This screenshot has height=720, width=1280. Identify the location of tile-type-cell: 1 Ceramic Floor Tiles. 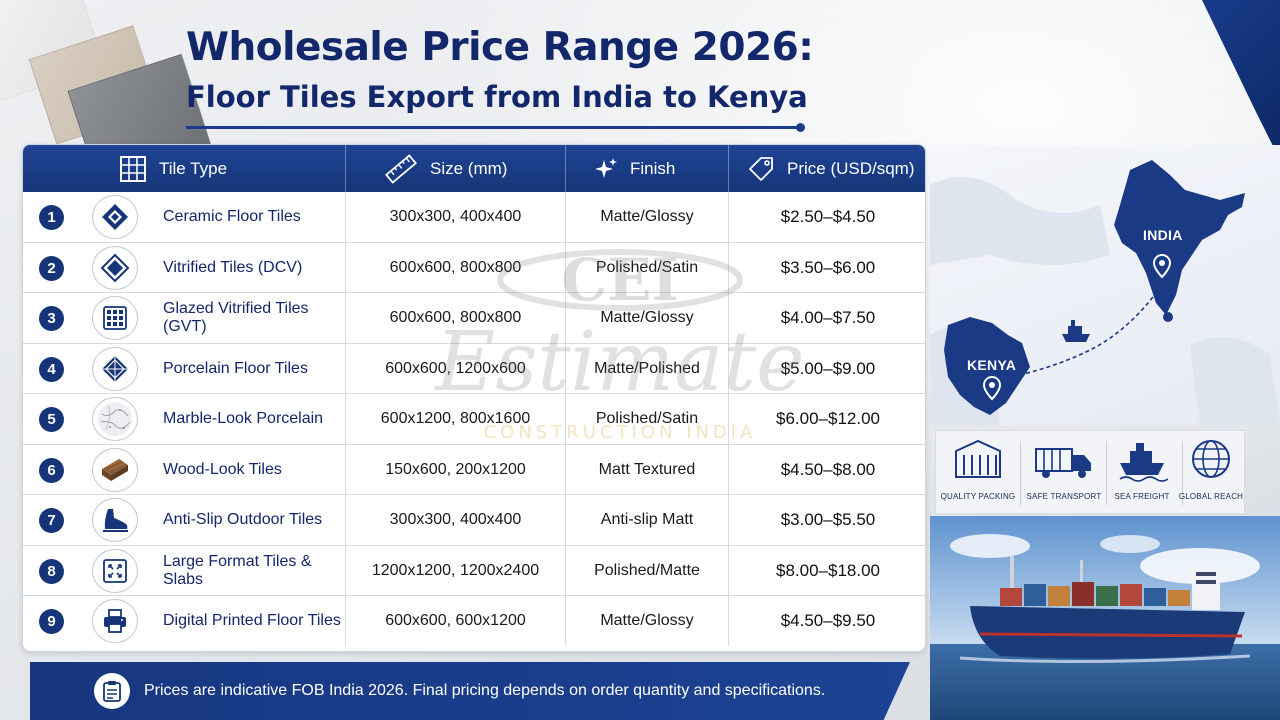
(184, 217).